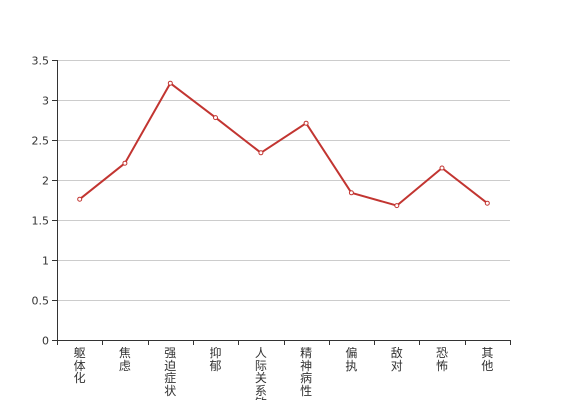  I want to click on x-tick-label: 敌对, so click(396, 360).